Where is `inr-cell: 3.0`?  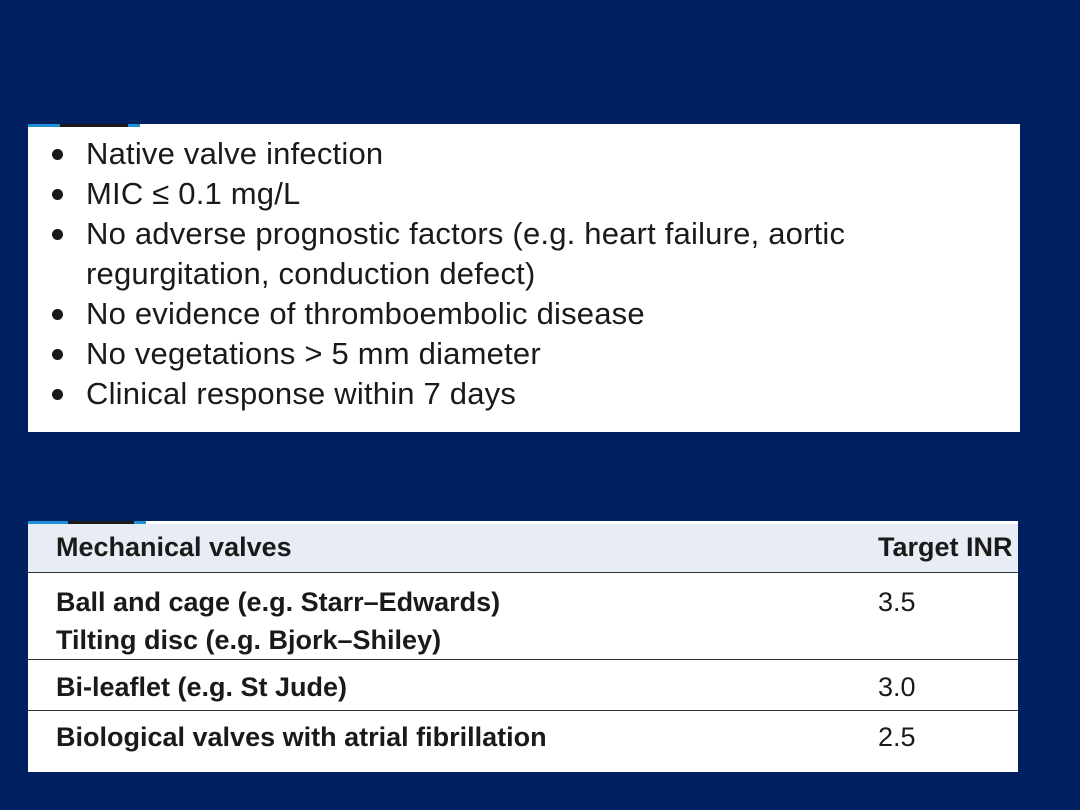
inr-cell: 3.0 is located at coordinates (897, 686).